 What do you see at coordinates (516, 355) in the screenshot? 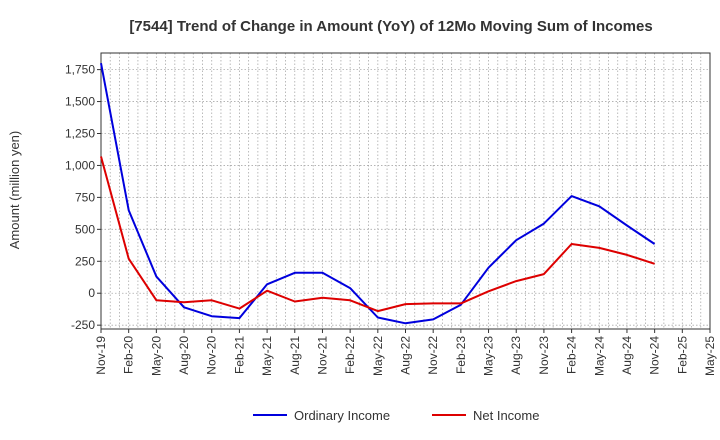
I see `x-tick-label: Aug-23` at bounding box center [516, 355].